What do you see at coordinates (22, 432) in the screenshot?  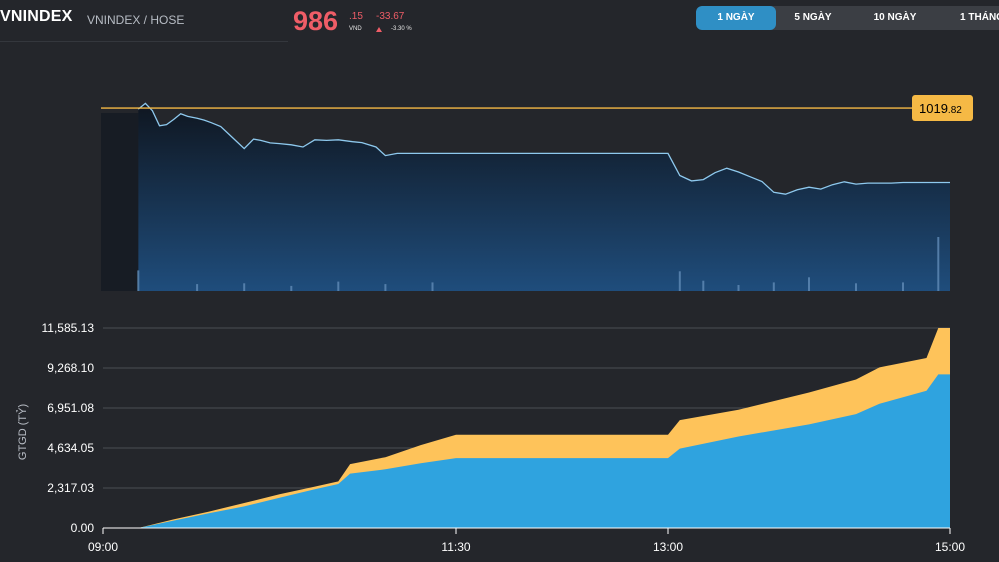 I see `value-axis-label: GTGD (TỶ)` at bounding box center [22, 432].